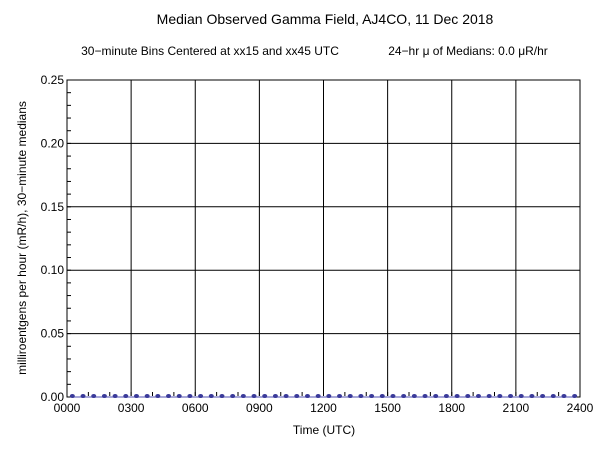 The image size is (600, 462). Describe the element at coordinates (580, 408) in the screenshot. I see `x-tick-label: 2400` at that location.